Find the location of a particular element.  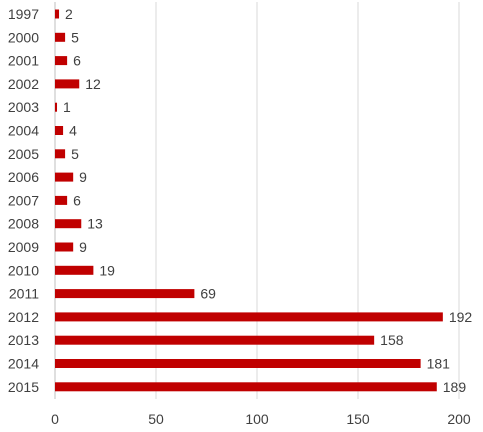

bar-2009 is located at coordinates (64, 247).